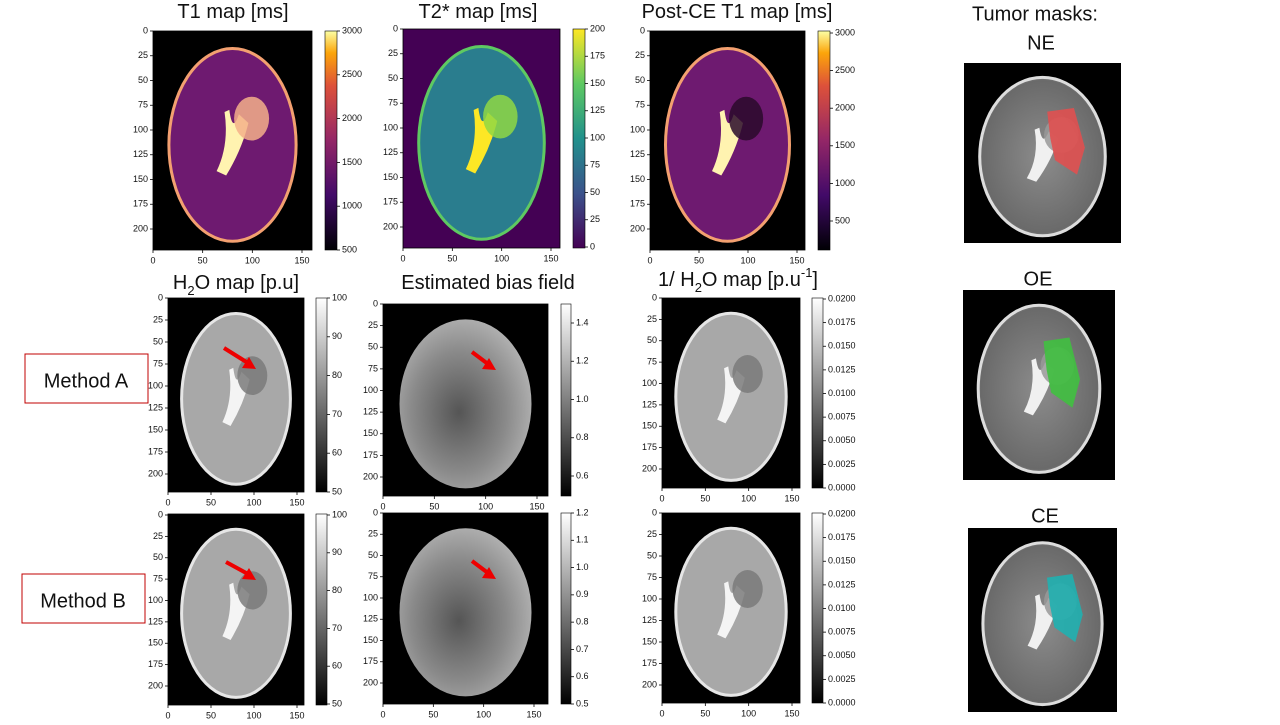 Image resolution: width=1280 pixels, height=725 pixels. I want to click on method-label: Method A, so click(86, 381).